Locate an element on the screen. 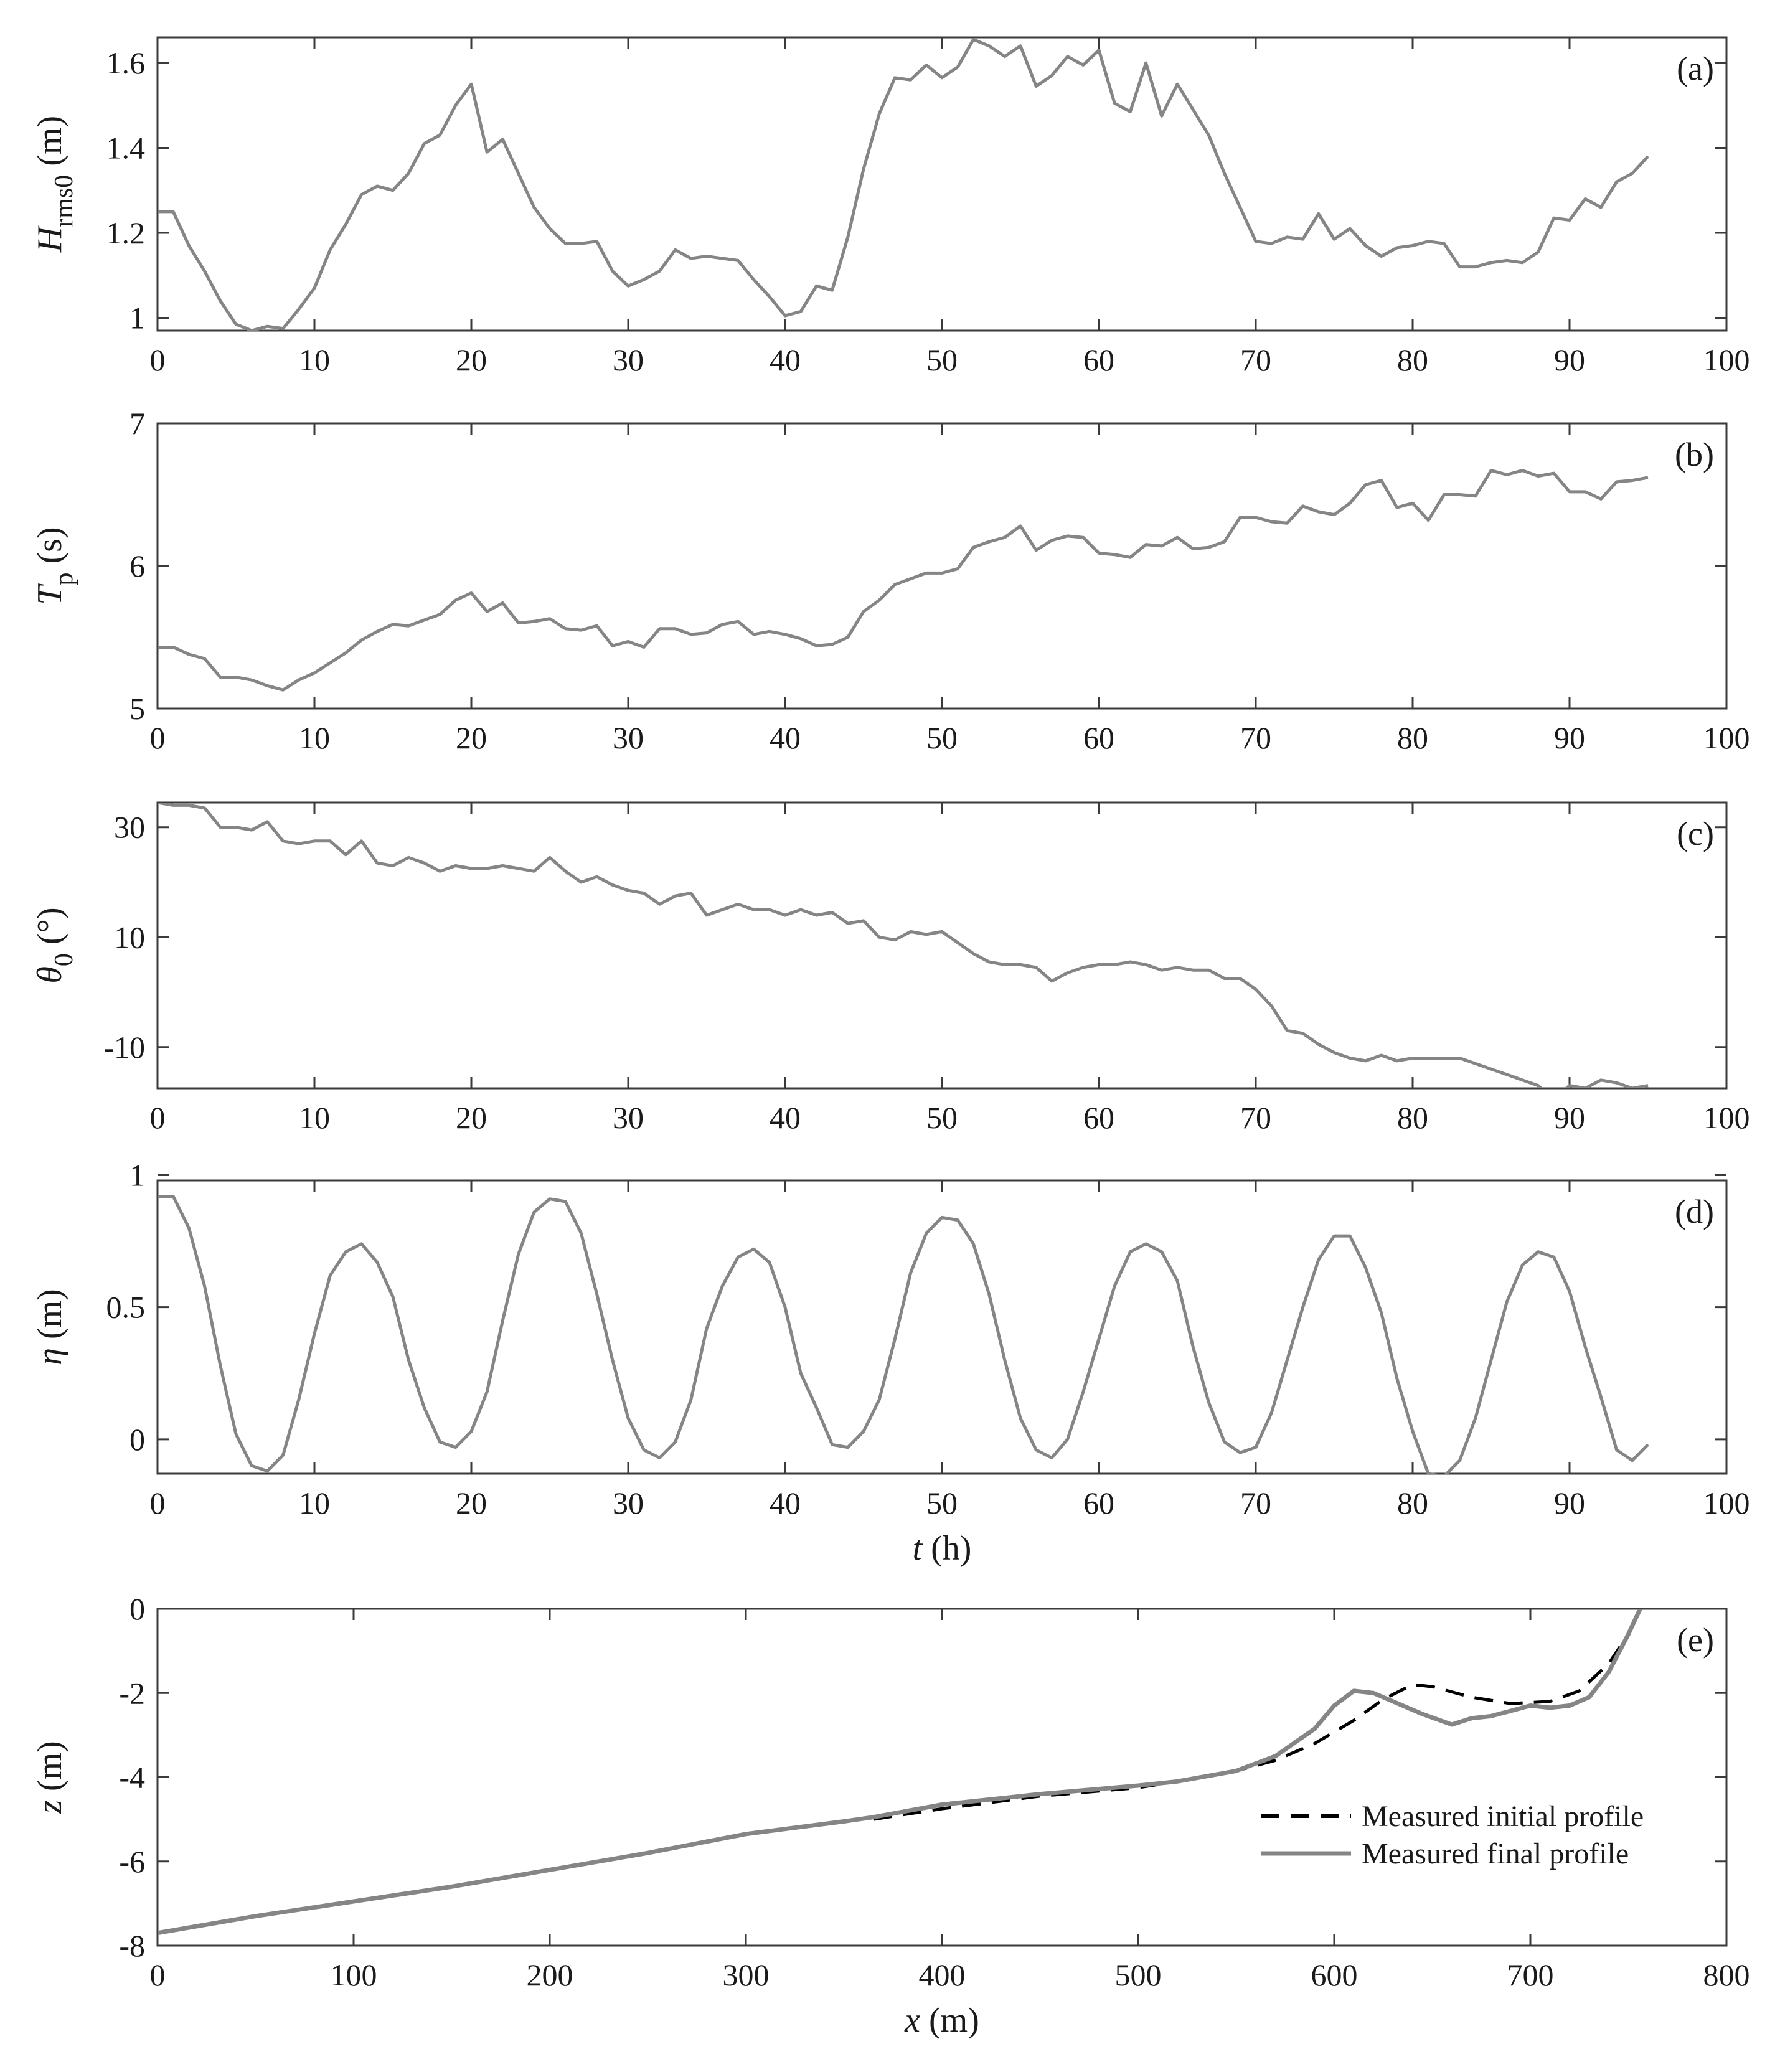 This screenshot has height=2072, width=1780. y-tick-label: 30 is located at coordinates (129, 827).